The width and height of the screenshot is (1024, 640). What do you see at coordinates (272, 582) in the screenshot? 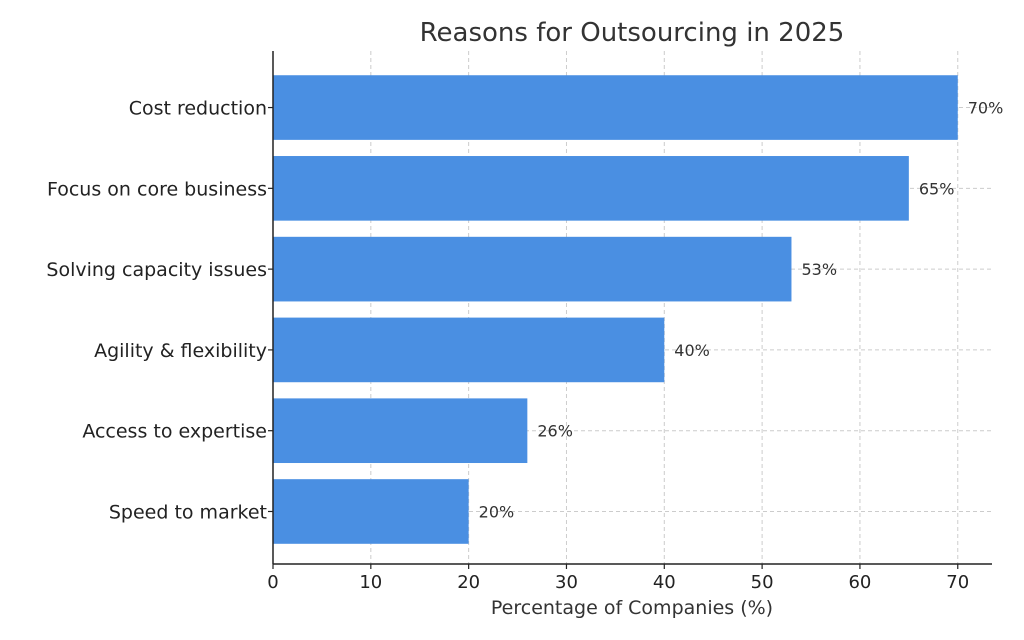
I see `x-tick-label: 0` at bounding box center [272, 582].